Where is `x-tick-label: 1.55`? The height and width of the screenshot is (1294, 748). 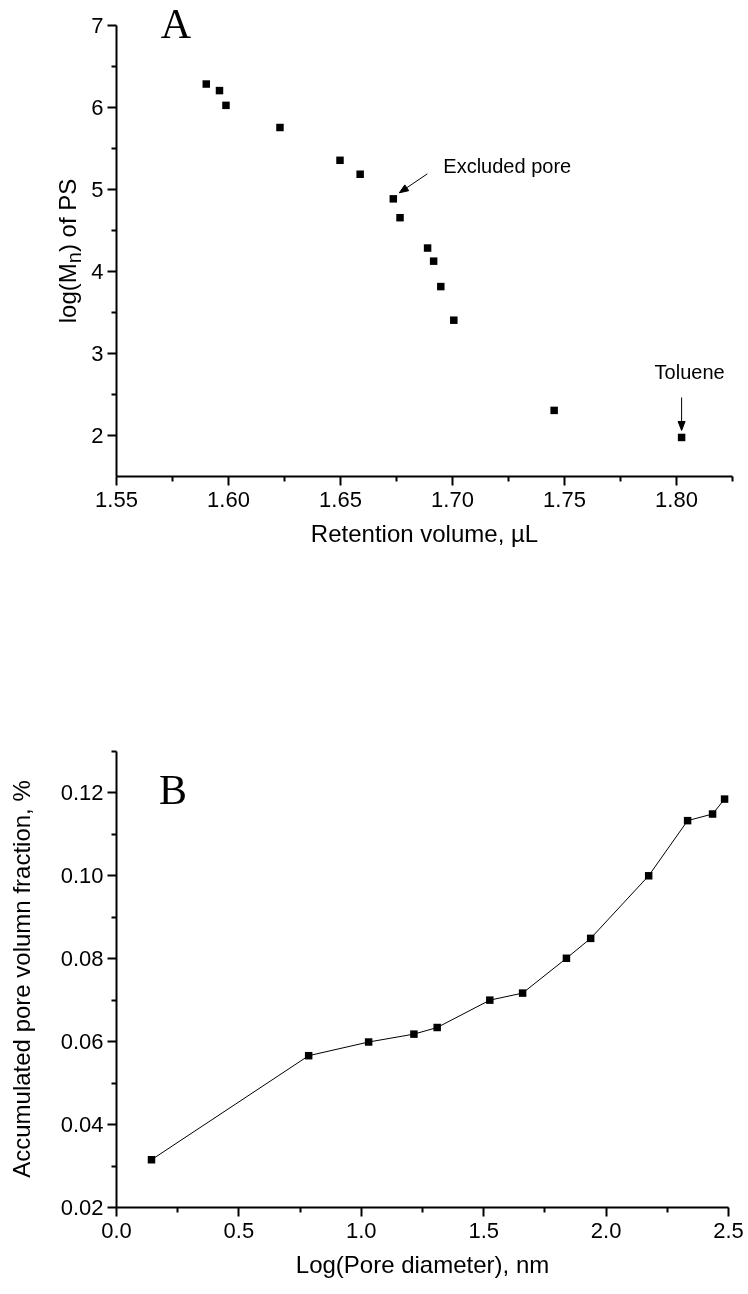
x-tick-label: 1.55 is located at coordinates (116, 499).